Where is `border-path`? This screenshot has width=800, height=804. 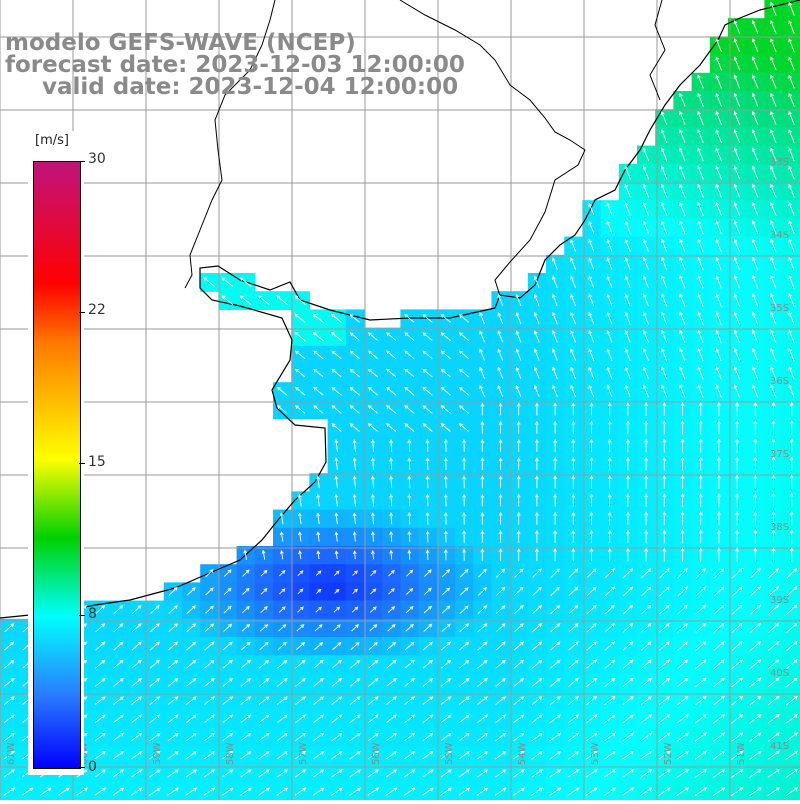 border-path is located at coordinates (492, 148).